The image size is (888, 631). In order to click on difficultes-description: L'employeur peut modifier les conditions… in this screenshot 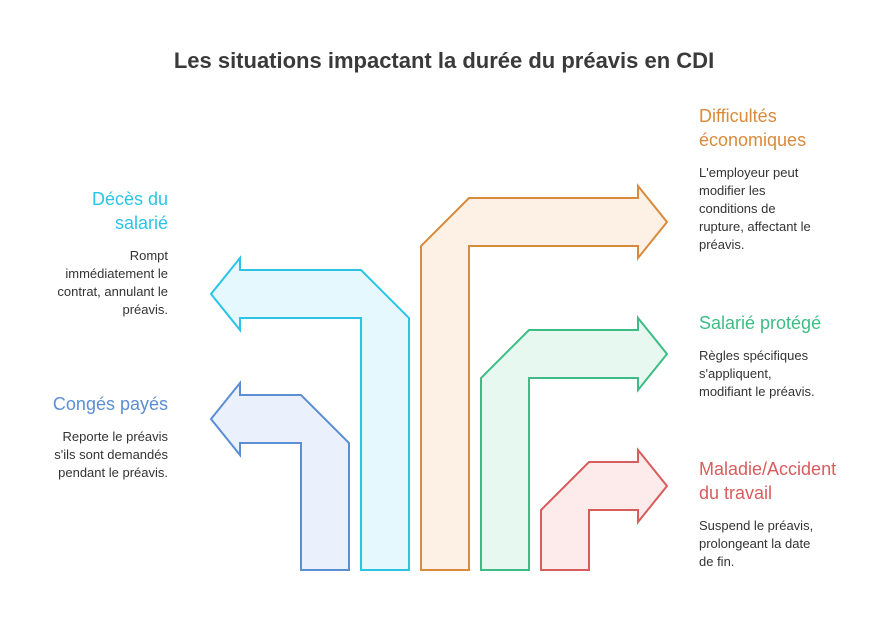, I will do `click(755, 208)`.